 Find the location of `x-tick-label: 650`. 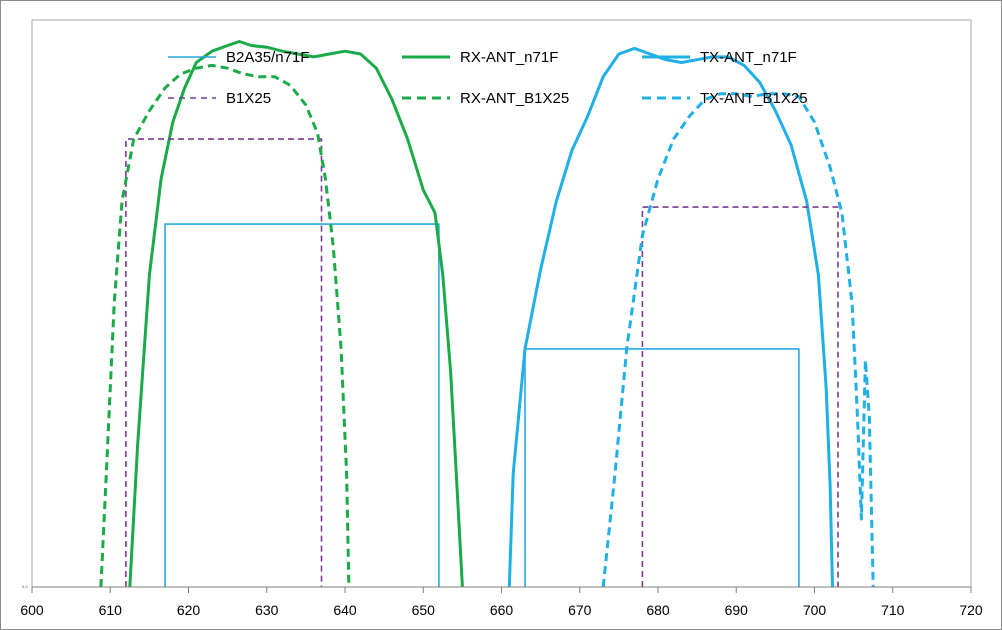

x-tick-label: 650 is located at coordinates (424, 610).